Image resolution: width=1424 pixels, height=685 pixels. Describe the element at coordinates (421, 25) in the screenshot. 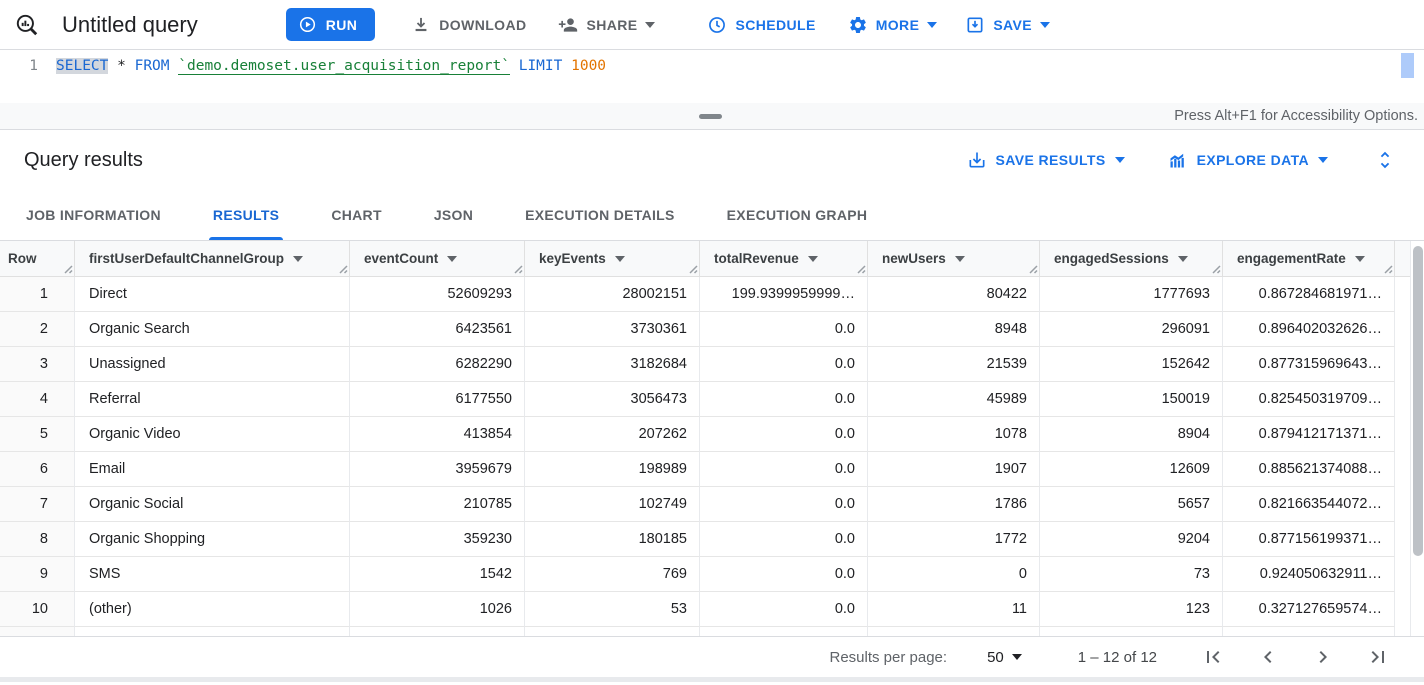

I see `download-icon` at that location.